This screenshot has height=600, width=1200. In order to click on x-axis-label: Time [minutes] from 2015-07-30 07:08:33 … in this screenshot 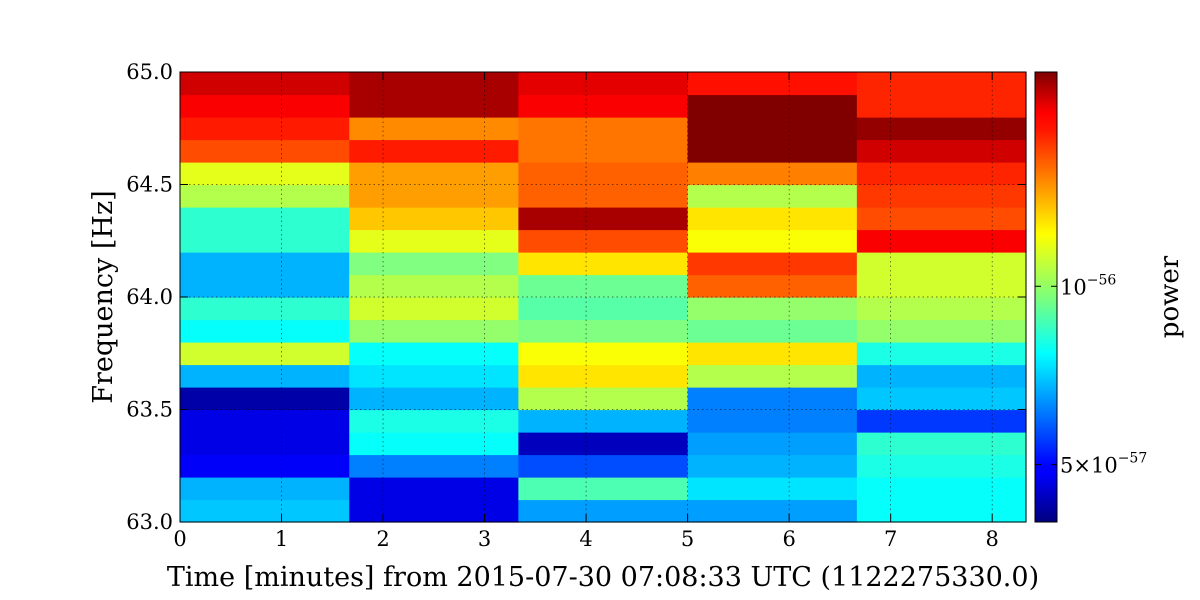, I will do `click(603, 577)`.